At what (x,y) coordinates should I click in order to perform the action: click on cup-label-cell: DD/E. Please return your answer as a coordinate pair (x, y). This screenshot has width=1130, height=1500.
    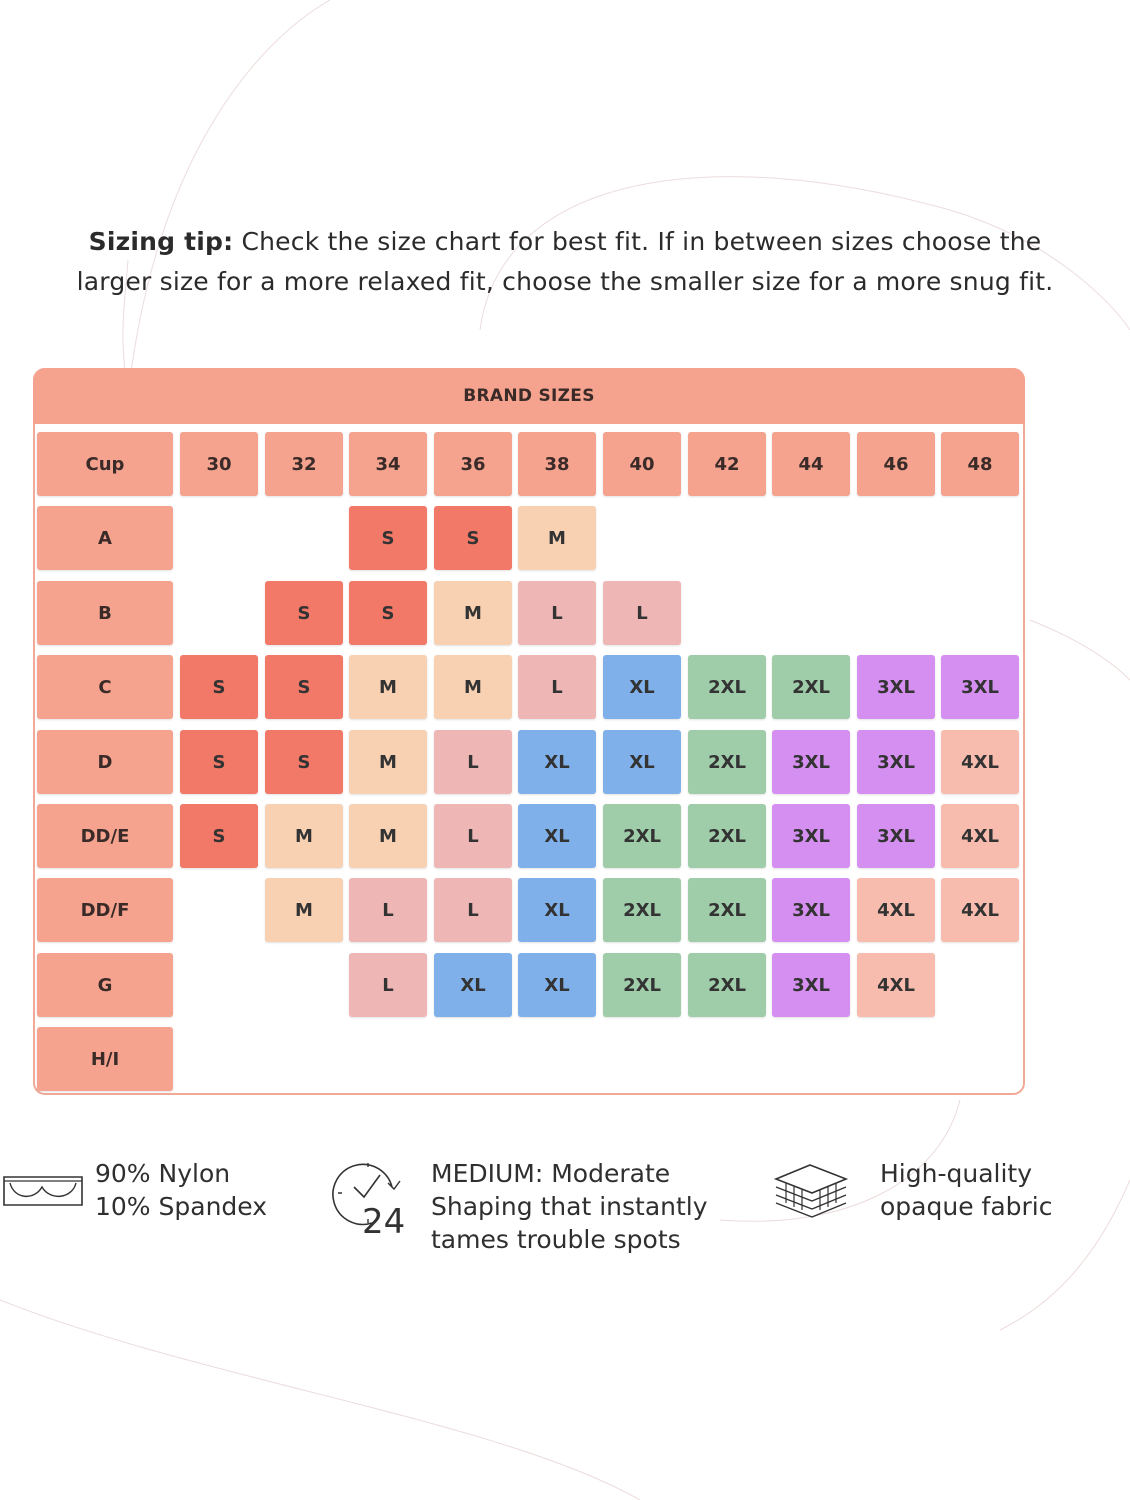
    Looking at the image, I should click on (105, 836).